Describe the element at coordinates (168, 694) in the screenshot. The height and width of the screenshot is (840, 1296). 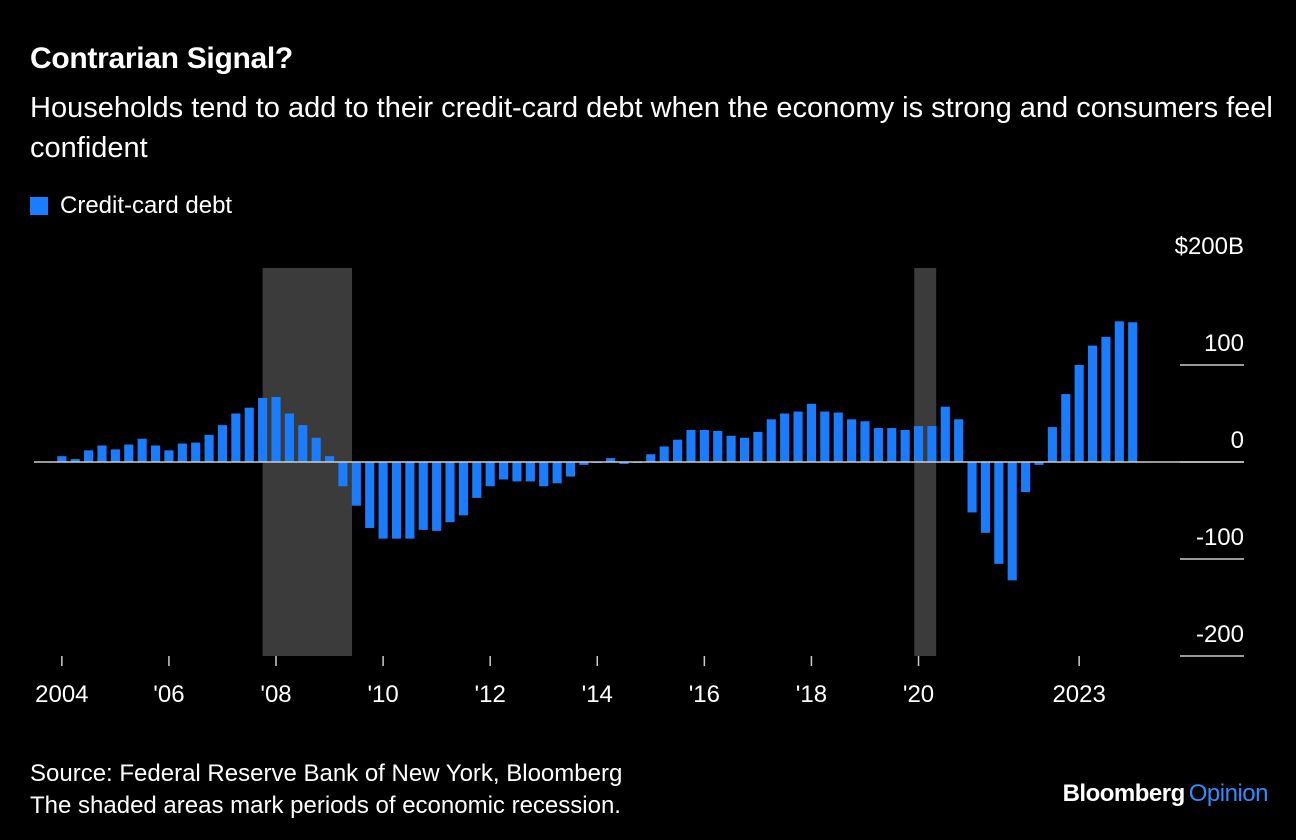
I see `x-tick-label: '06` at that location.